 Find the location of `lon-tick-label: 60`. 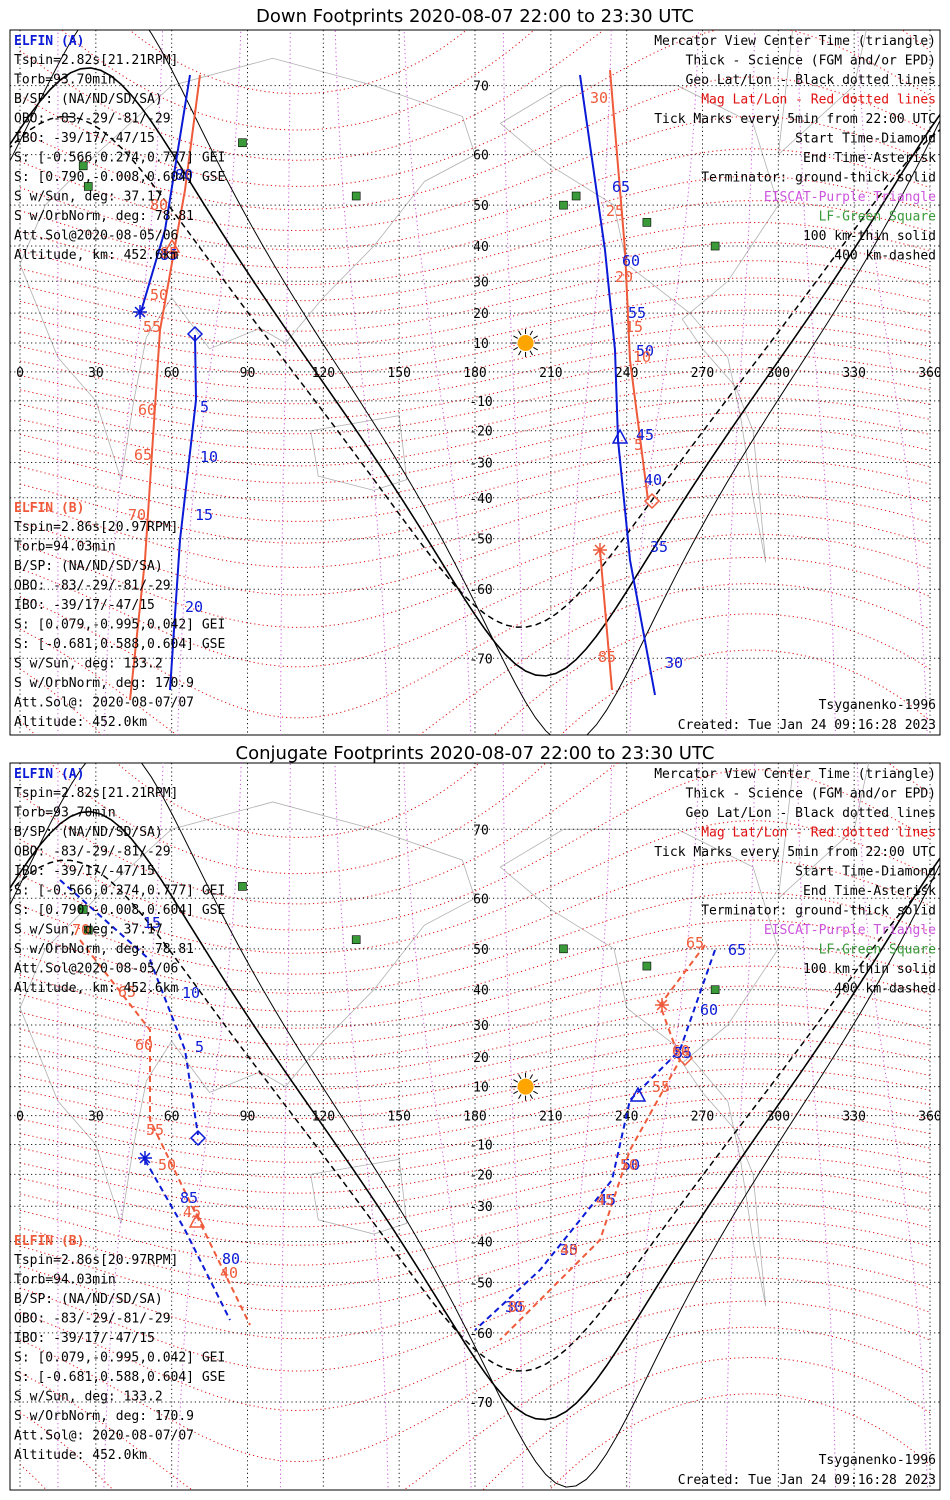

lon-tick-label: 60 is located at coordinates (172, 373).